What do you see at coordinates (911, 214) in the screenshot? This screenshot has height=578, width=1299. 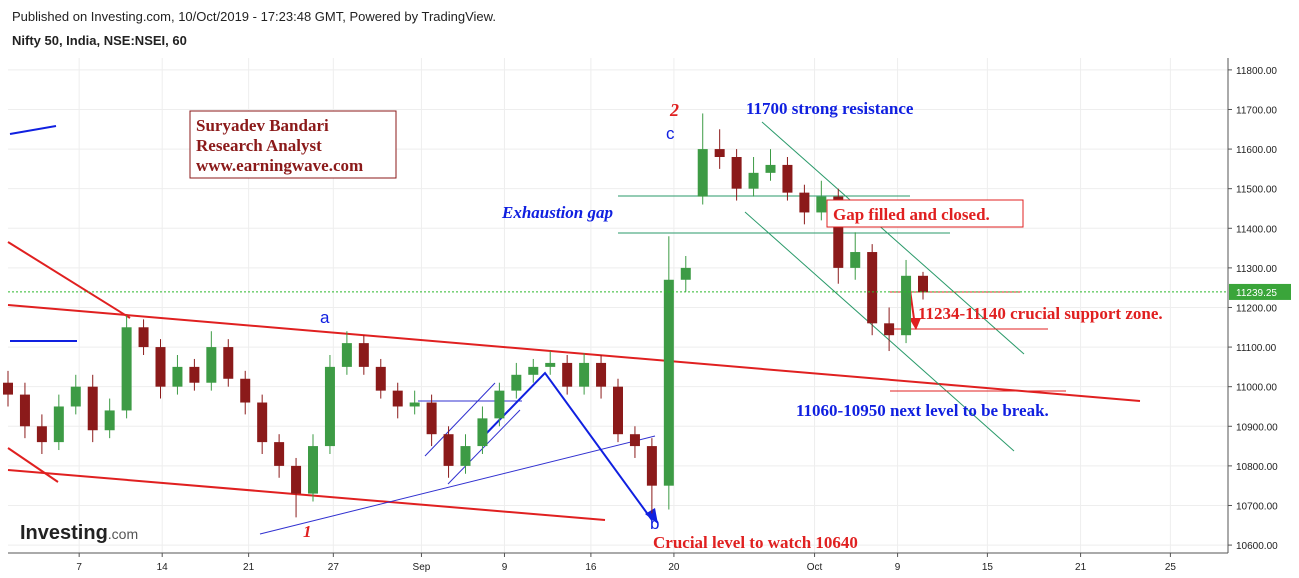 I see `annotation: Gap filled and closed.` at bounding box center [911, 214].